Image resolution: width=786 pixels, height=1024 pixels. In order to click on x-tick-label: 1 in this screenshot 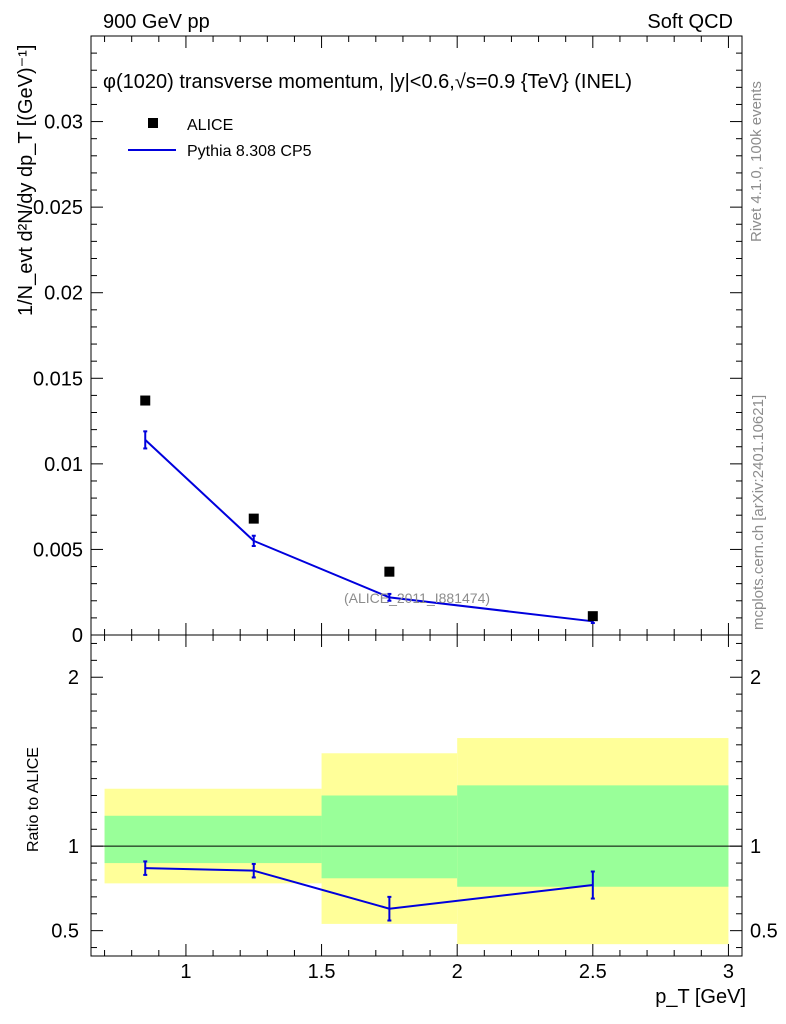, I will do `click(185, 972)`.